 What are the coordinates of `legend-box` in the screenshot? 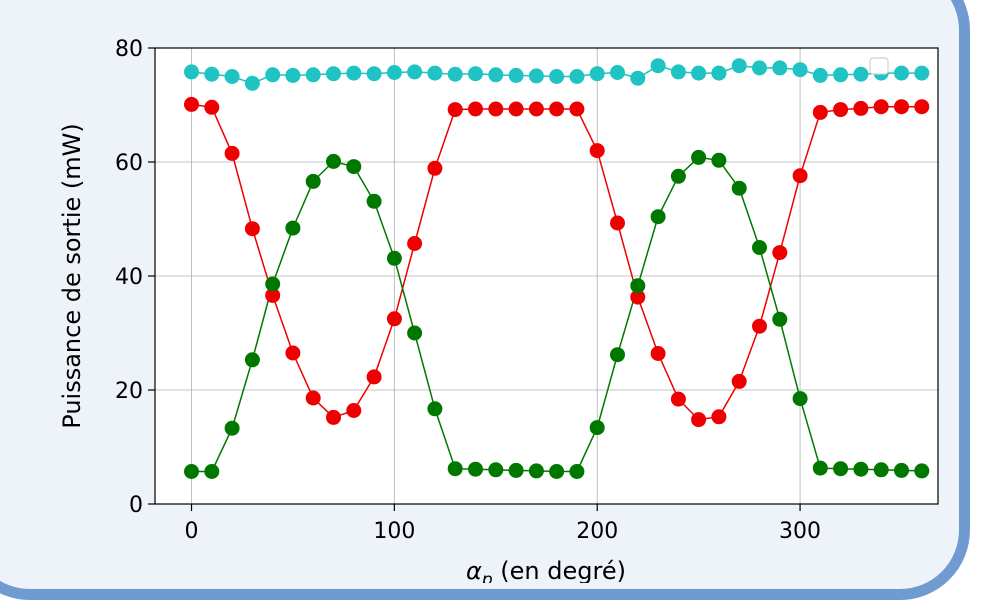 It's located at (879, 66).